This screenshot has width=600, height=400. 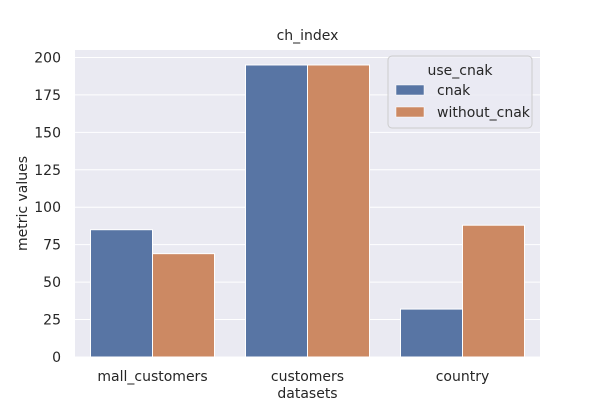 What do you see at coordinates (47, 96) in the screenshot?
I see `y-tick-label-175: 175` at bounding box center [47, 96].